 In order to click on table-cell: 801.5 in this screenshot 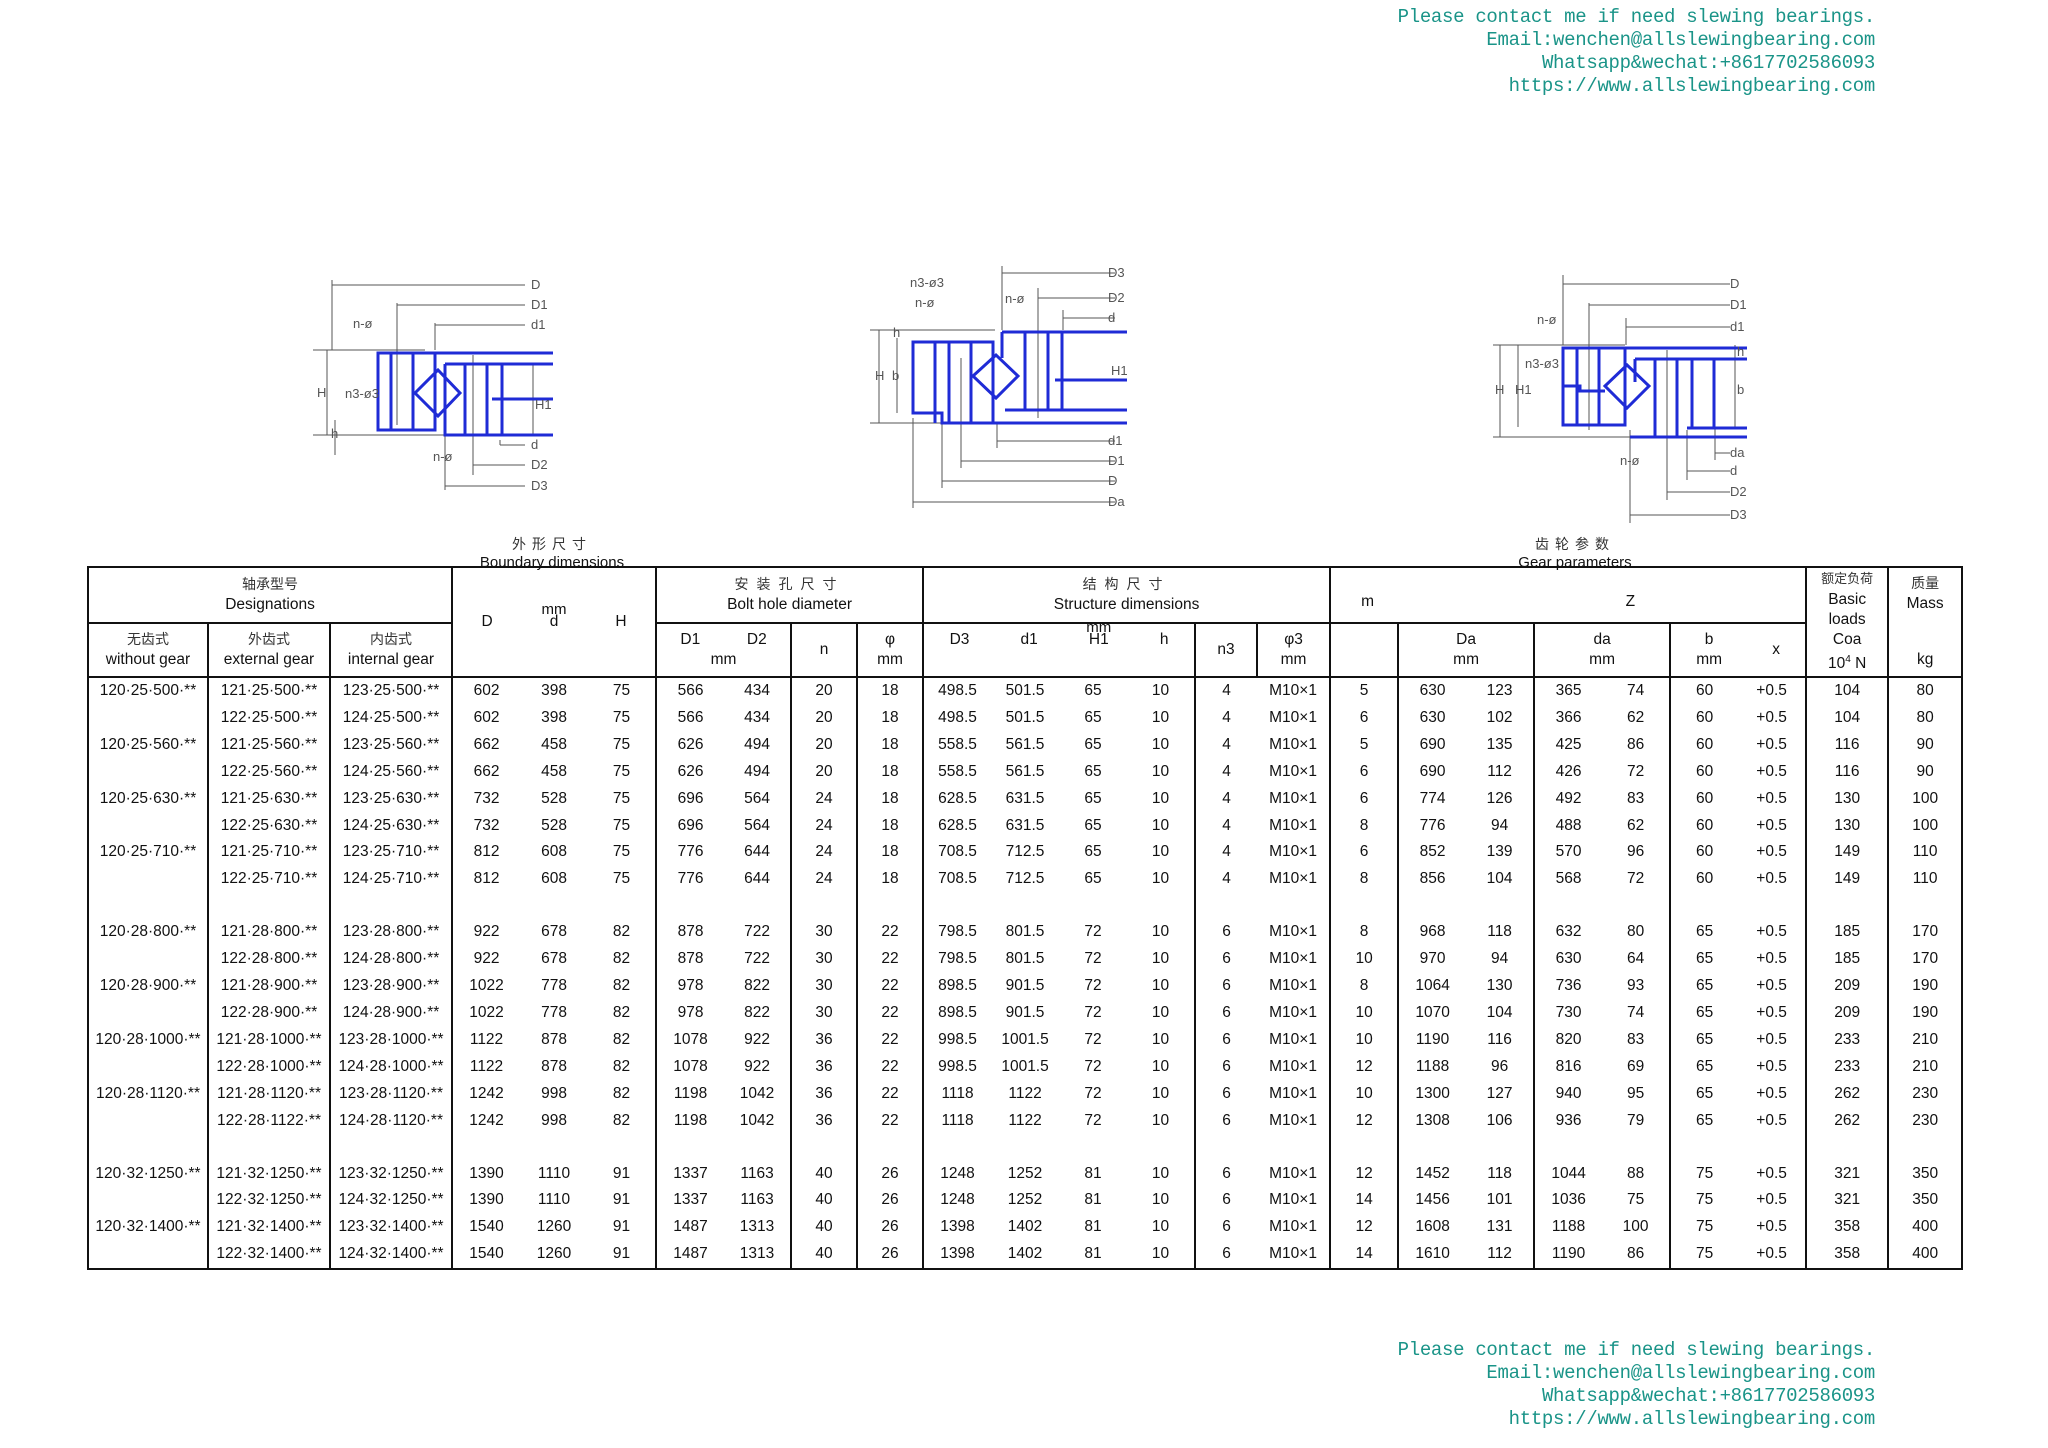, I will do `click(1025, 959)`.